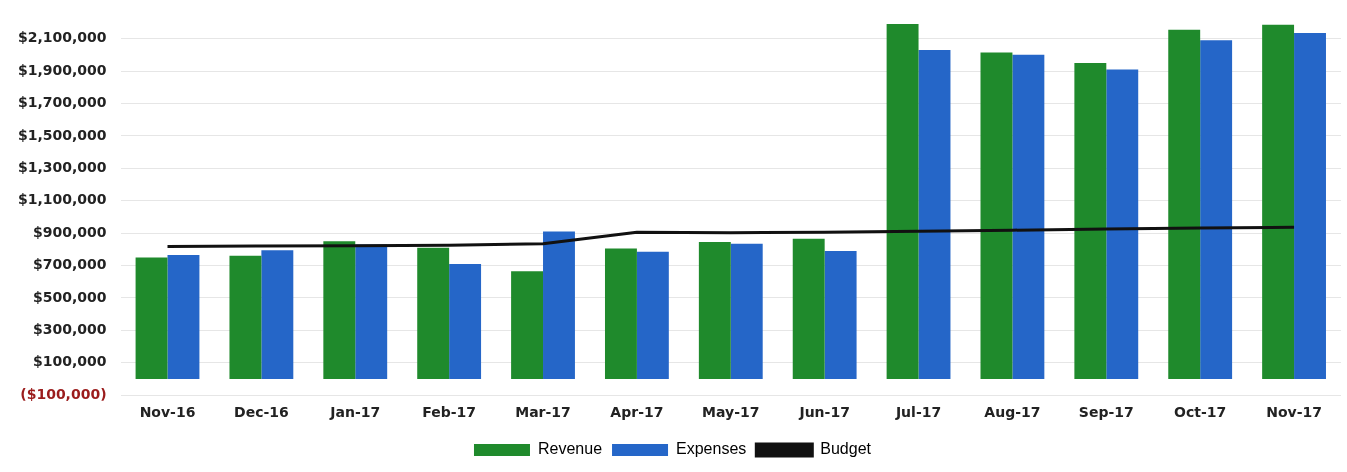  Describe the element at coordinates (570, 449) in the screenshot. I see `legend-label: Revenue` at that location.